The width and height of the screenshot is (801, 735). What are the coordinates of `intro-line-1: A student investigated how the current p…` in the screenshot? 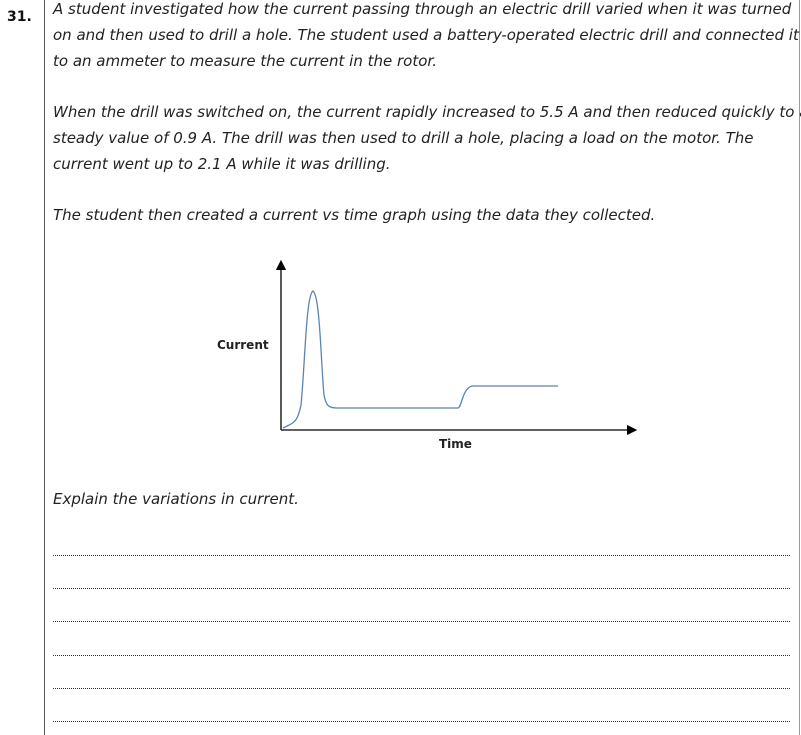 It's located at (422, 9).